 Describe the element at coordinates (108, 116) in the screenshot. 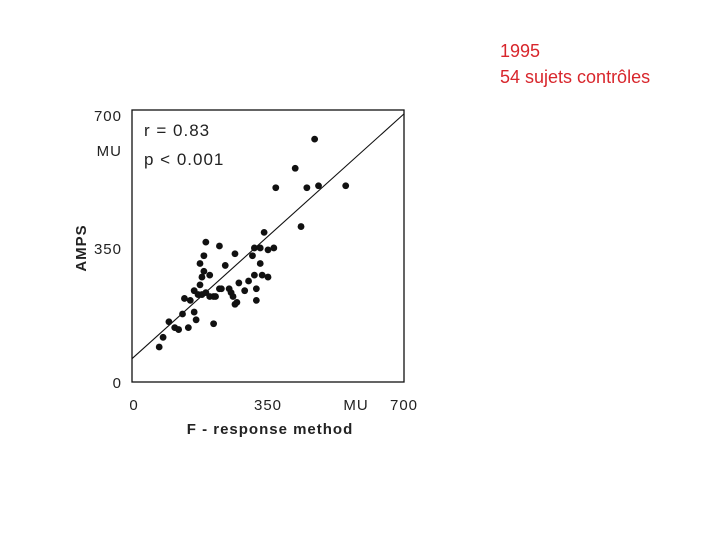

I see `y-tick-700: 700` at that location.